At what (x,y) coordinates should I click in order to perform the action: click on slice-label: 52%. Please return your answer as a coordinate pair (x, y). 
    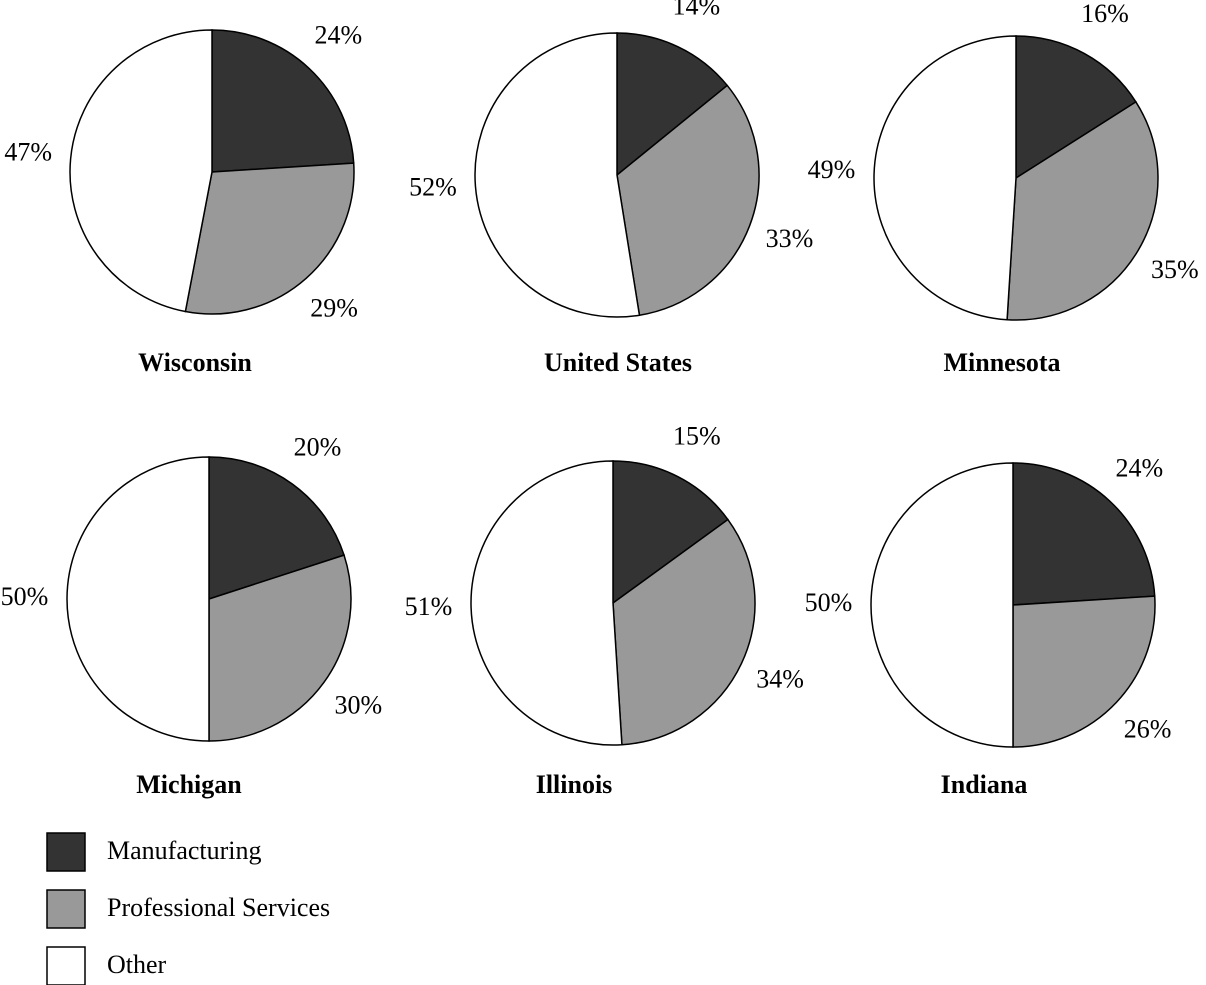
    Looking at the image, I should click on (433, 187).